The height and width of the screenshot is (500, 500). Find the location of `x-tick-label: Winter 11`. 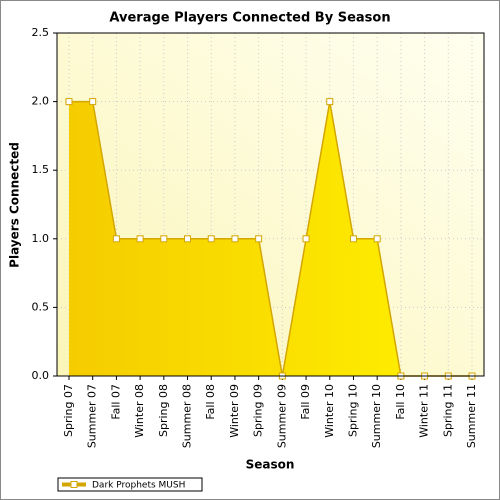

x-tick-label: Winter 11 is located at coordinates (424, 411).